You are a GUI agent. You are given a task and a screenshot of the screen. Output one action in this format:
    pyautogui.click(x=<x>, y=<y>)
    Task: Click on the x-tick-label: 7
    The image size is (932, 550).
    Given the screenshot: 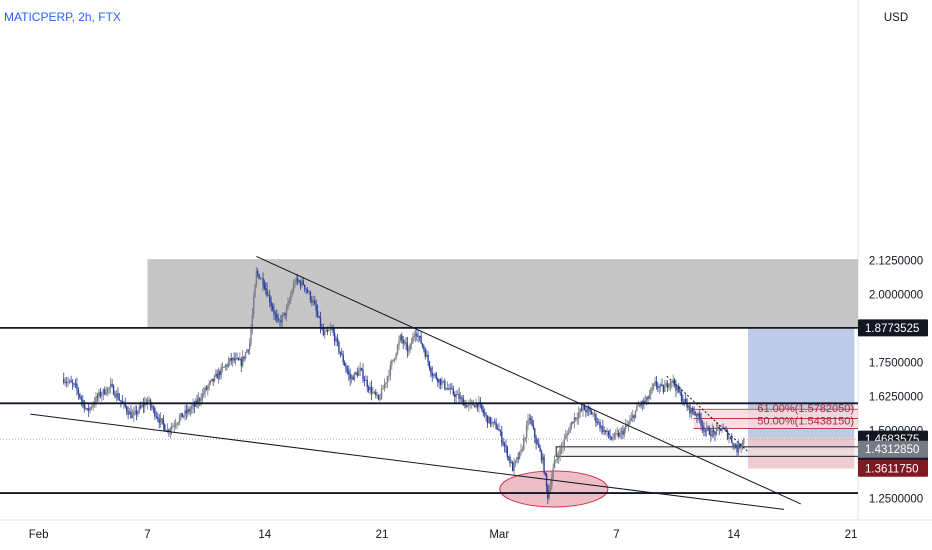 What is the action you would take?
    pyautogui.click(x=616, y=535)
    